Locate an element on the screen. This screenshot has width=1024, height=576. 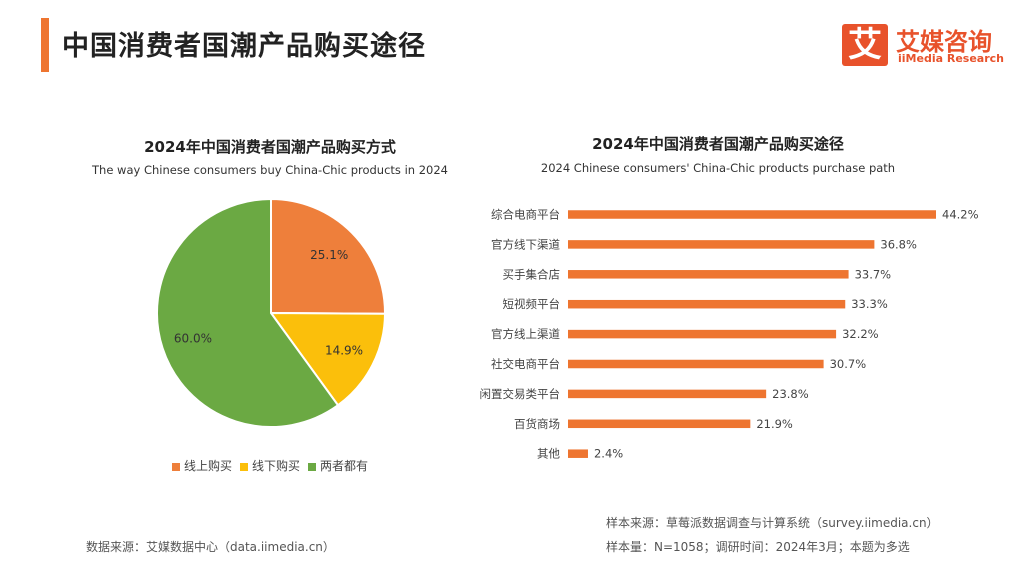
pie-slice-label-1: 25.1% is located at coordinates (329, 255).